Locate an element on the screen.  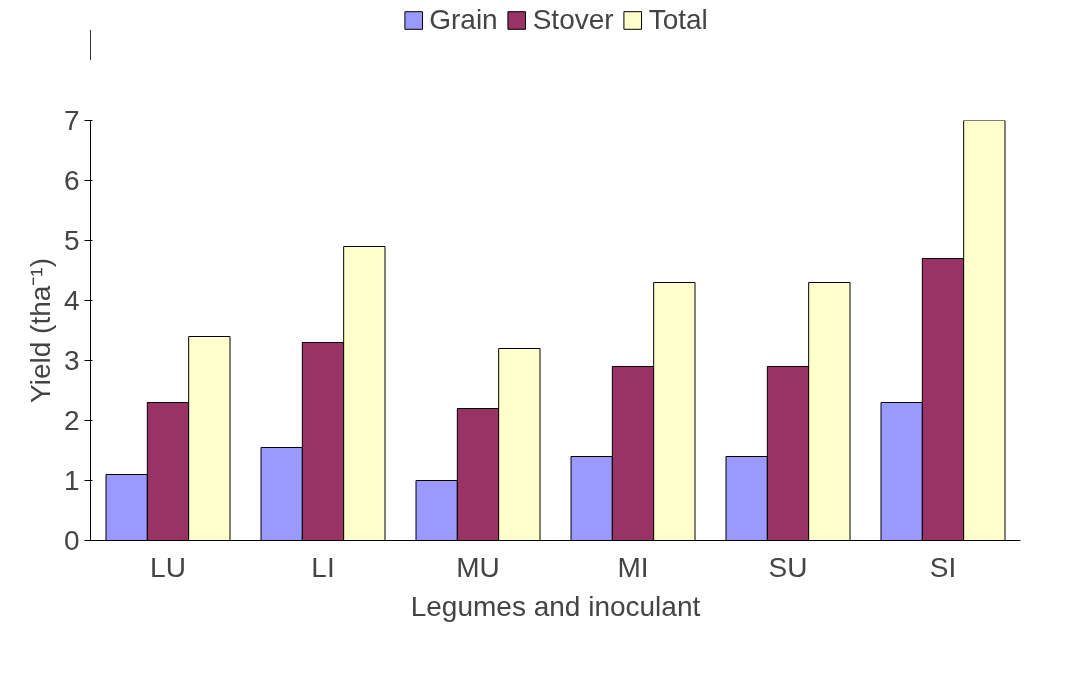
legend-label: Stover is located at coordinates (573, 20).